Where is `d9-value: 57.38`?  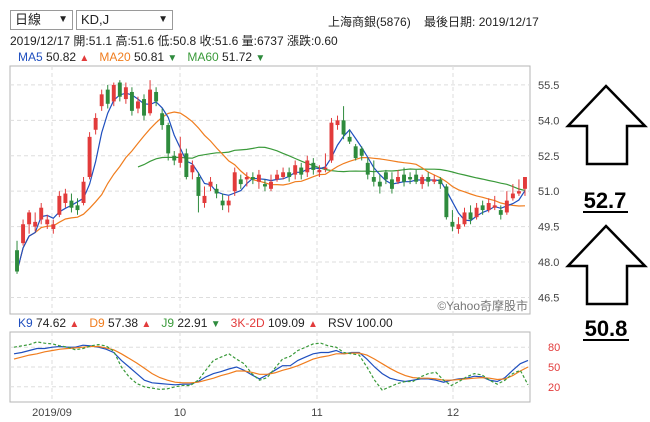
d9-value: 57.38 is located at coordinates (123, 323).